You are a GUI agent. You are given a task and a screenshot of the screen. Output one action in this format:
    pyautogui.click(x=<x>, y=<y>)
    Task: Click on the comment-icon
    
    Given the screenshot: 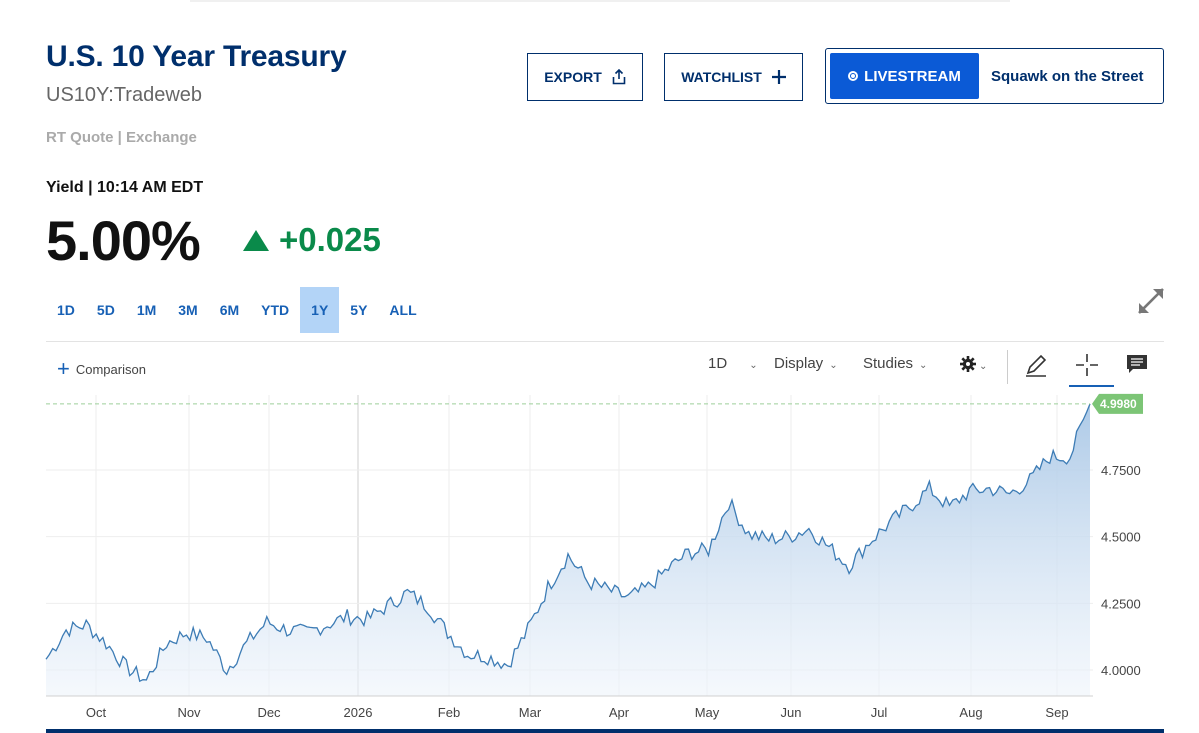 What is the action you would take?
    pyautogui.click(x=1137, y=365)
    